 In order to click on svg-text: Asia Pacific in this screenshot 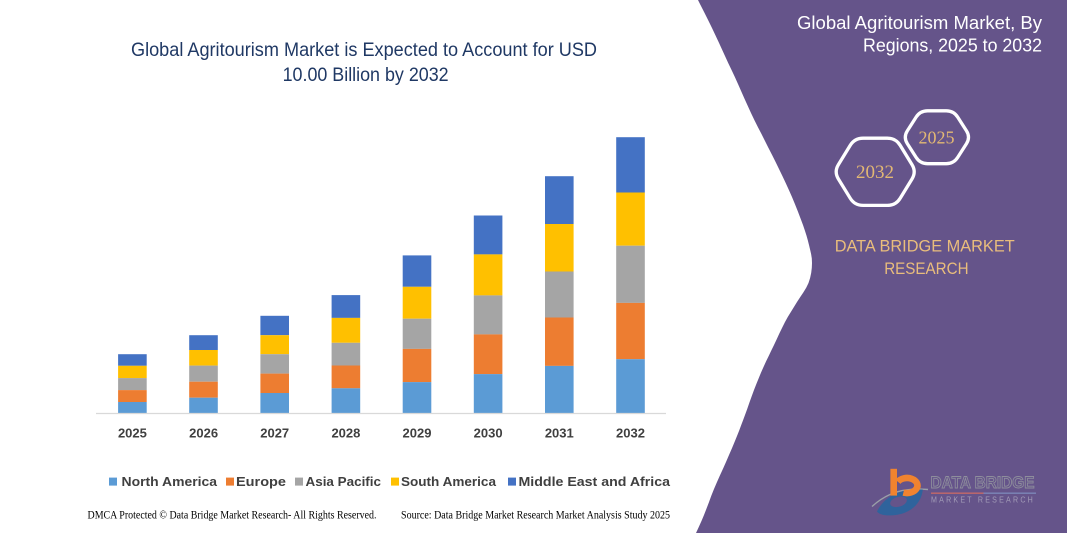, I will do `click(344, 482)`.